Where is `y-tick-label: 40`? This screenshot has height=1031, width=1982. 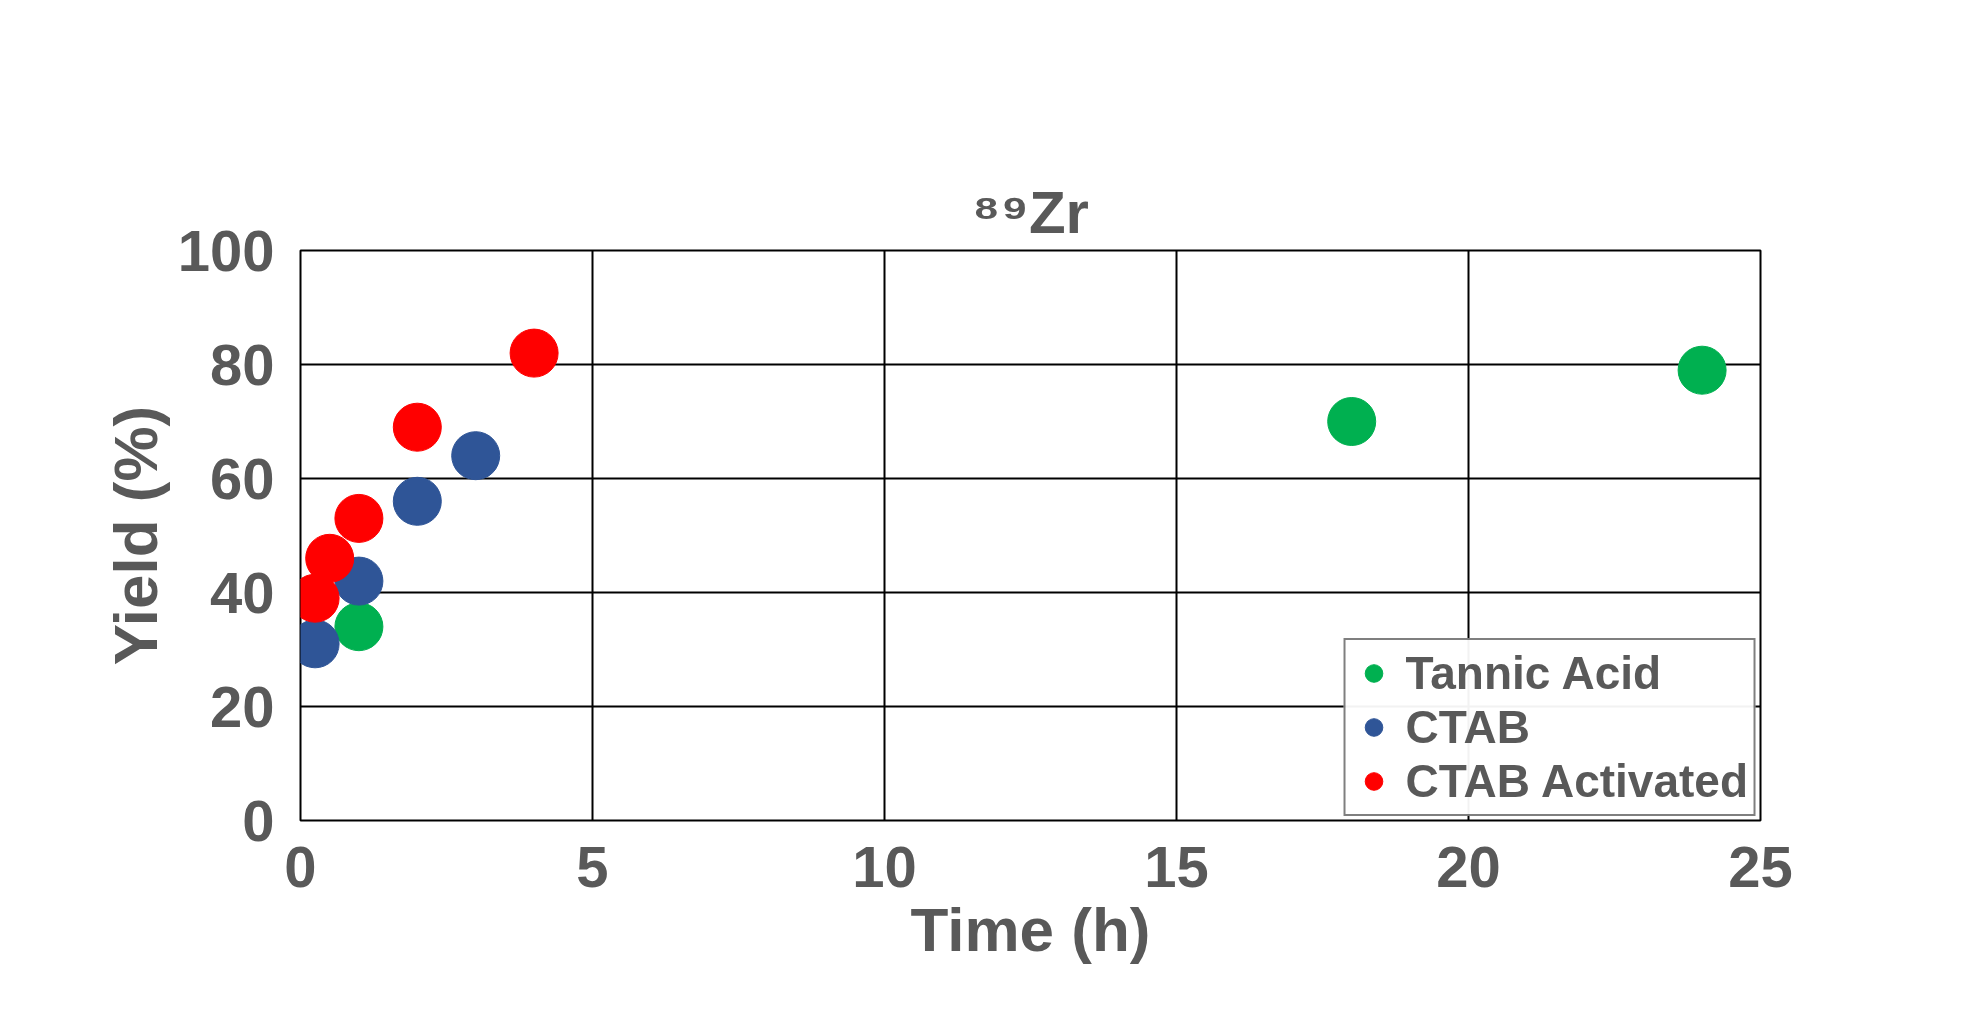
y-tick-label: 40 is located at coordinates (242, 592).